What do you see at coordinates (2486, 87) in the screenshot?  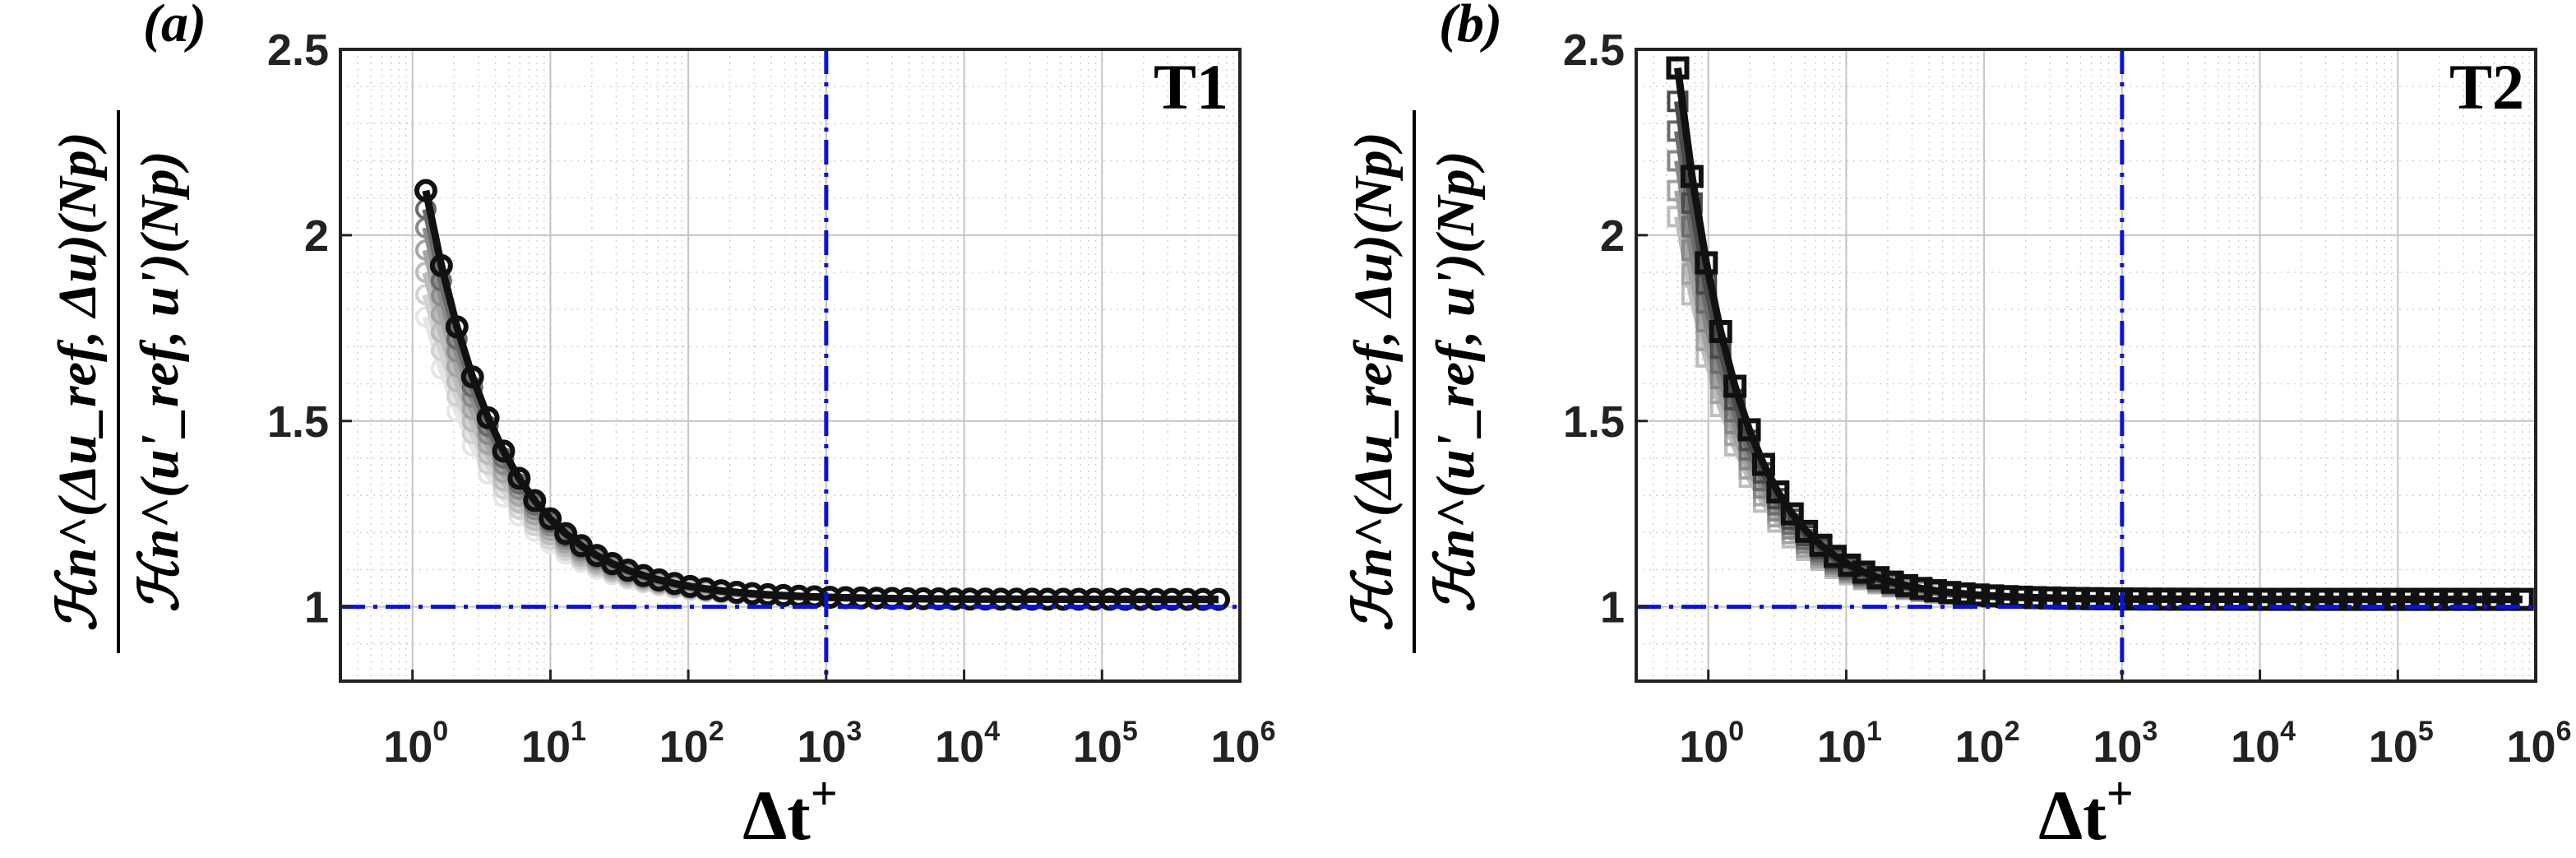 I see `case-tag: T2` at bounding box center [2486, 87].